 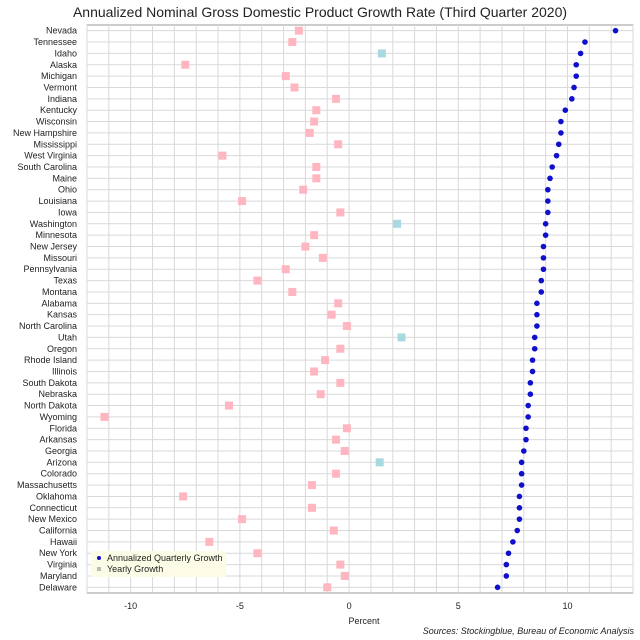 I want to click on y-tick-label: Arkansas, so click(x=58, y=440).